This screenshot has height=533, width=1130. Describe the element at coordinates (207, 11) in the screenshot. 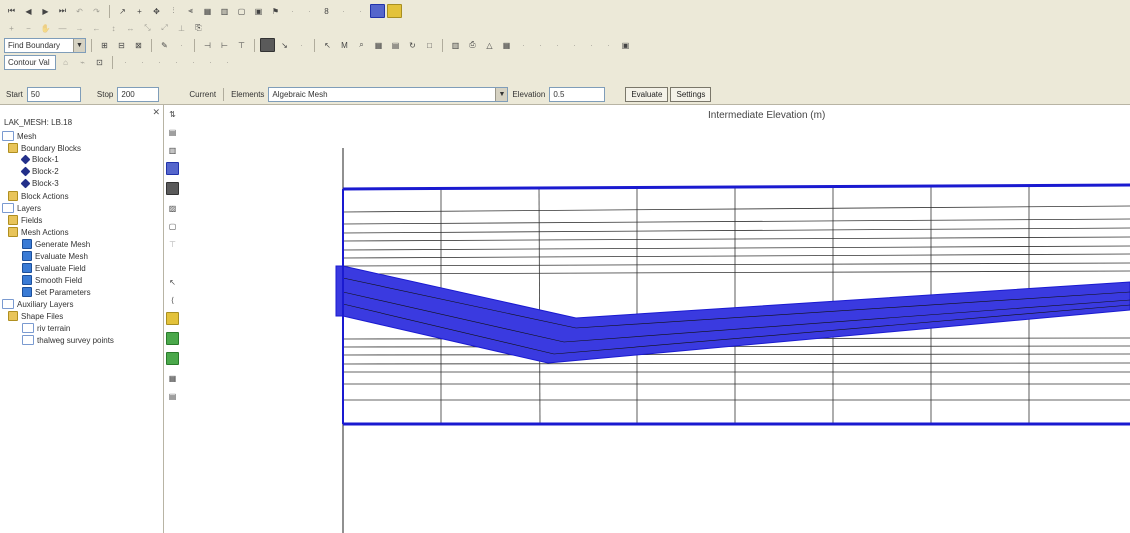

I see `refine-icon: ▦` at that location.